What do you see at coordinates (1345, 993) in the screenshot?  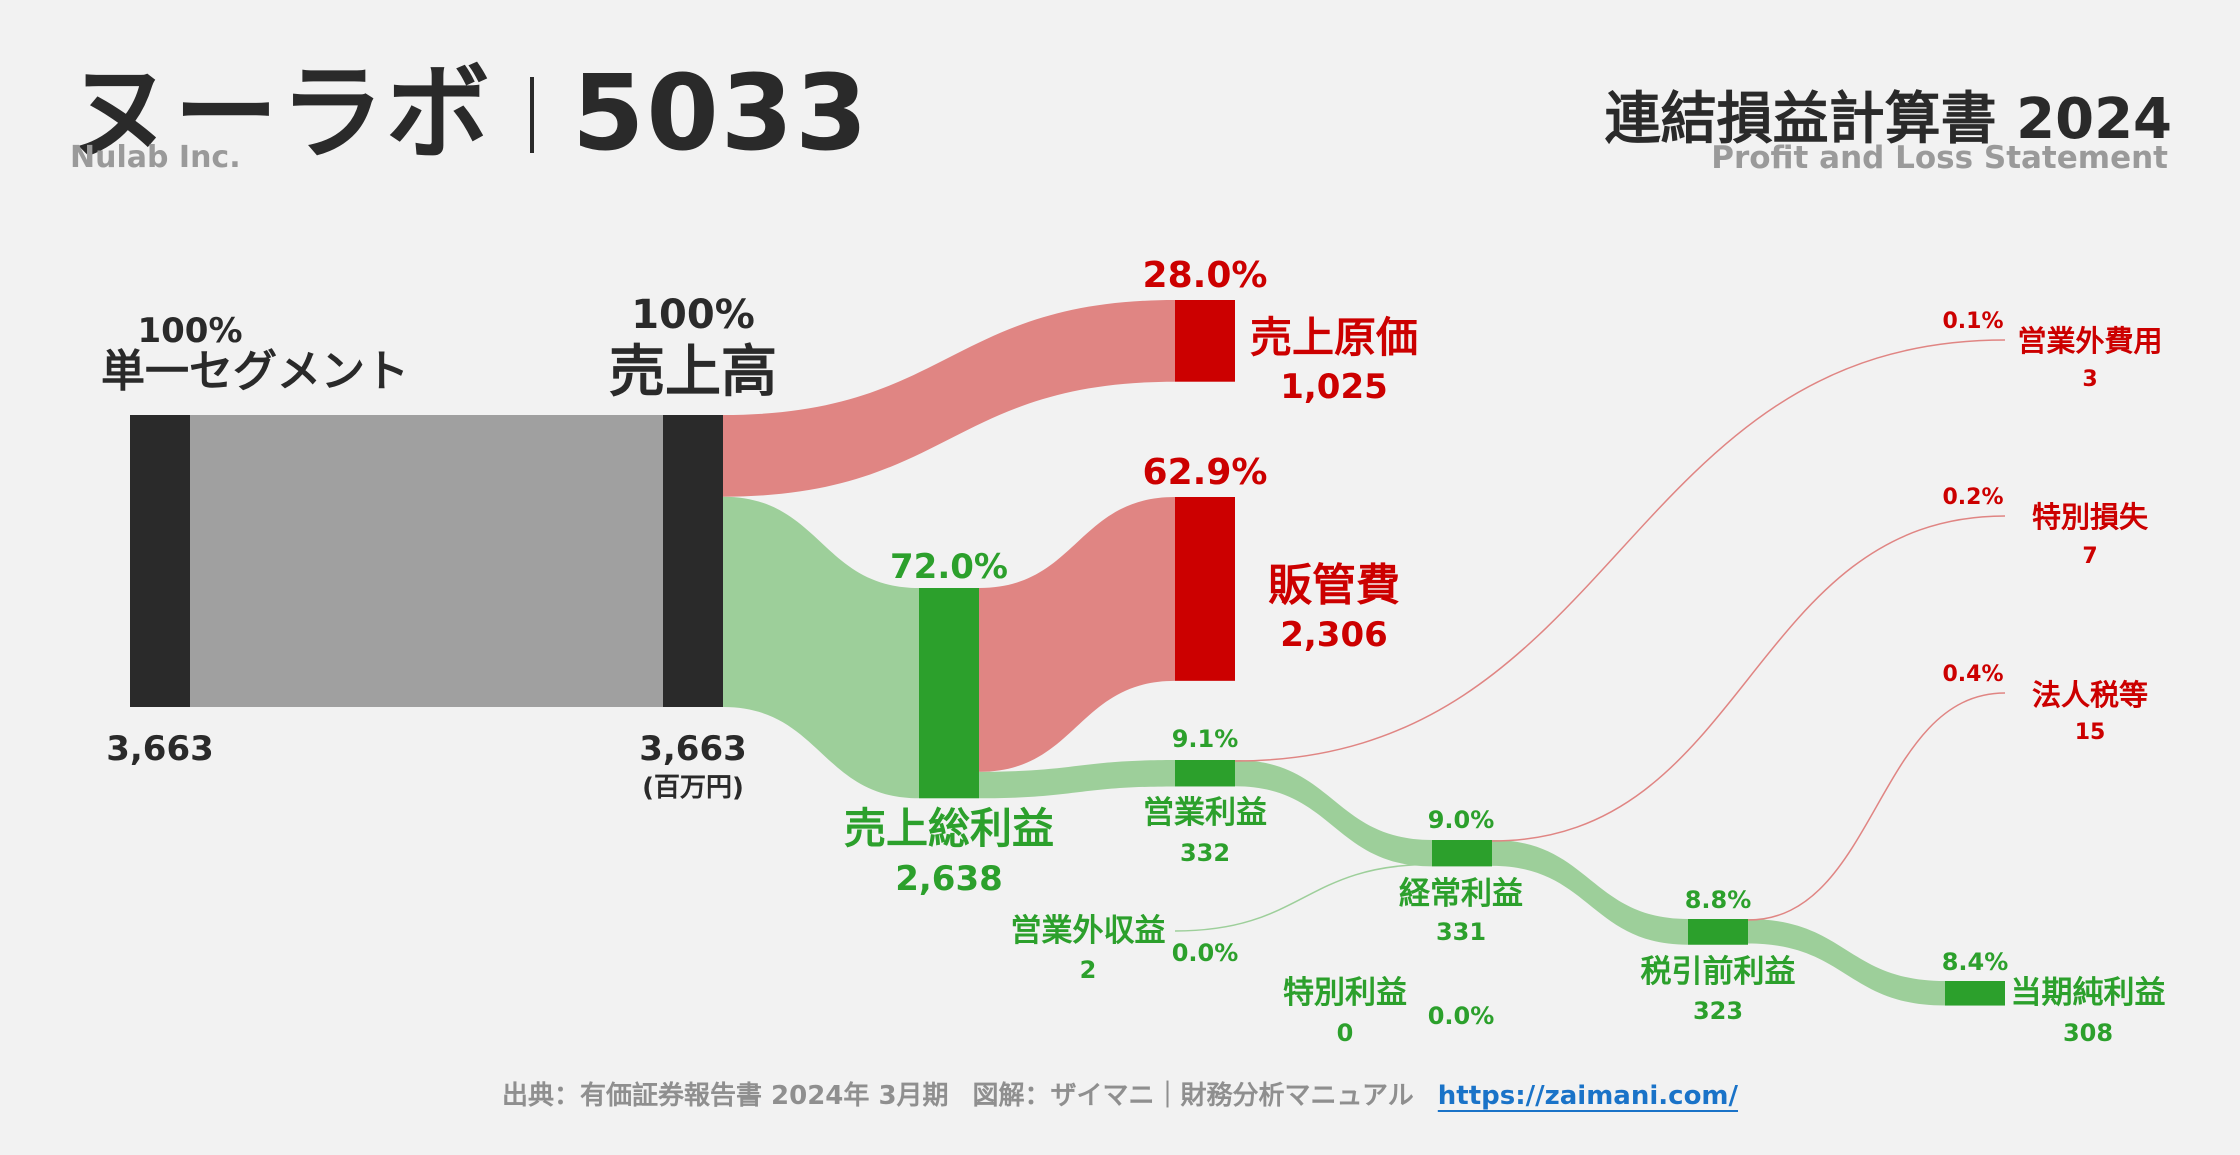 I see `extraordinary-income-name-label: 特別利益` at bounding box center [1345, 993].